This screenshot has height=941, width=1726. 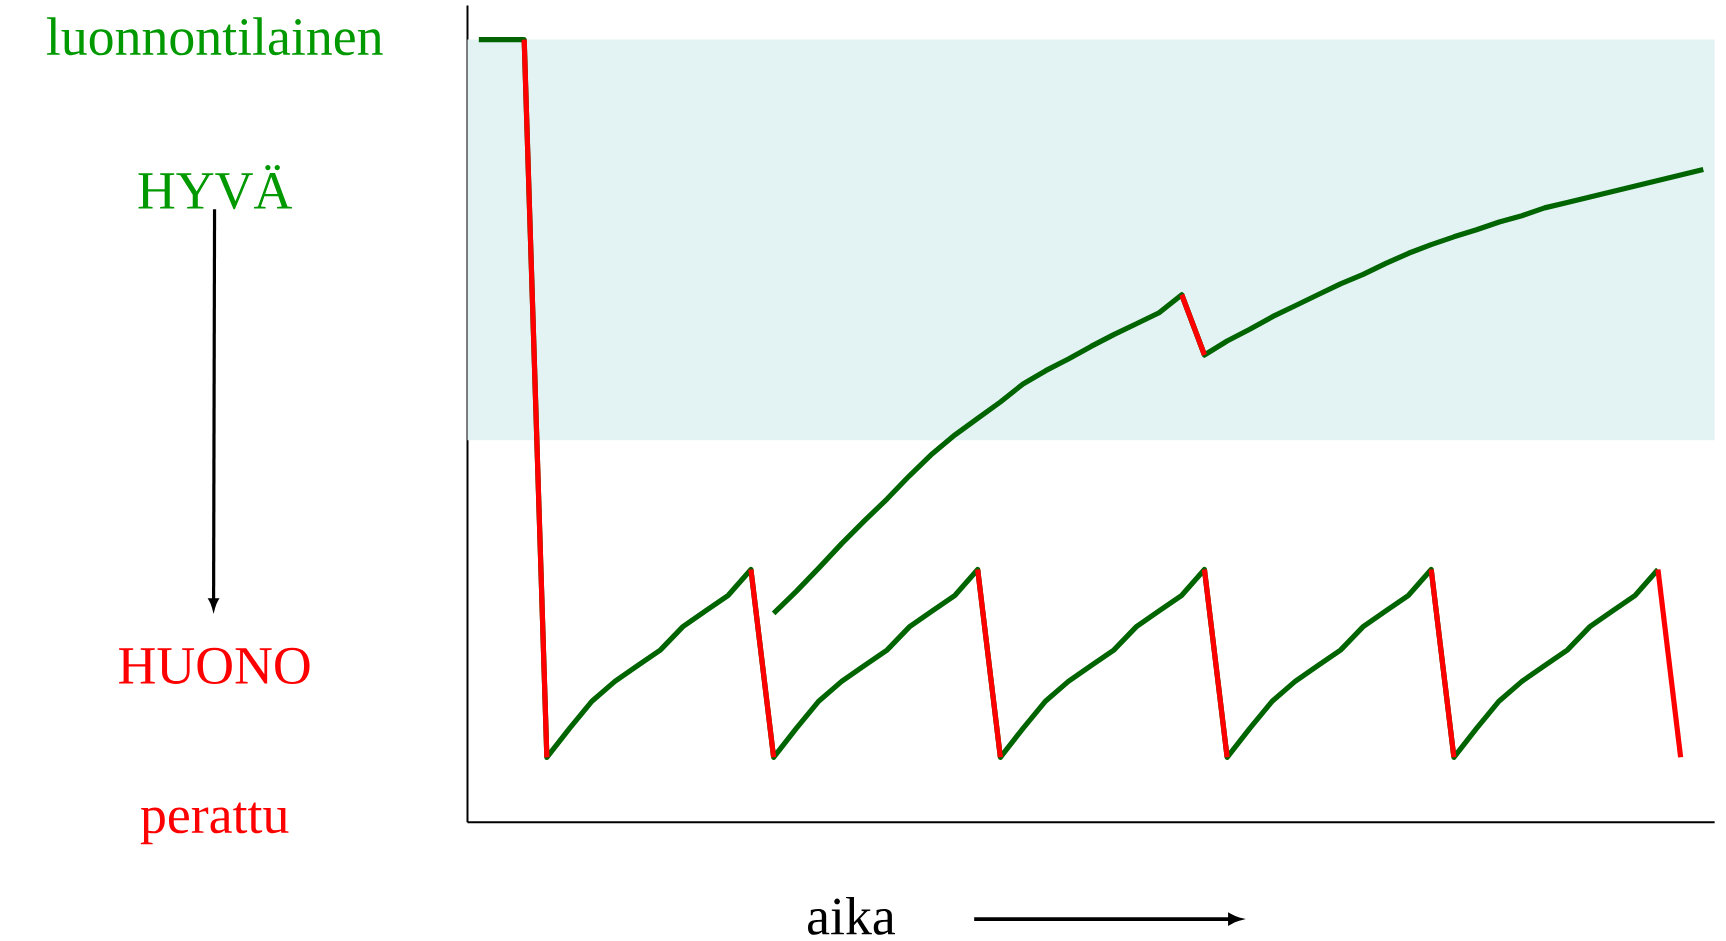 What do you see at coordinates (851, 915) in the screenshot?
I see `x-axis-title: aika` at bounding box center [851, 915].